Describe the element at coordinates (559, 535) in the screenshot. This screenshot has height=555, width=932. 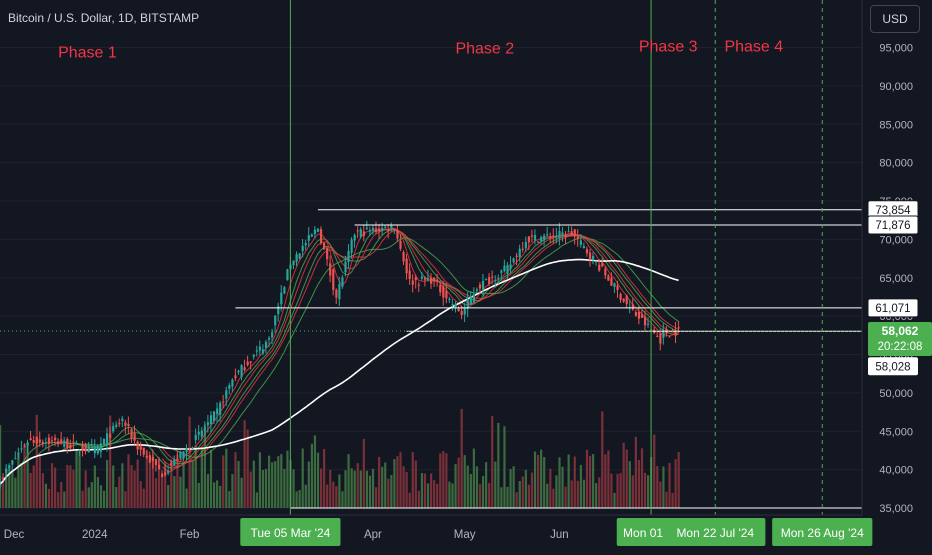
I see `x-tick-label: Jun` at that location.